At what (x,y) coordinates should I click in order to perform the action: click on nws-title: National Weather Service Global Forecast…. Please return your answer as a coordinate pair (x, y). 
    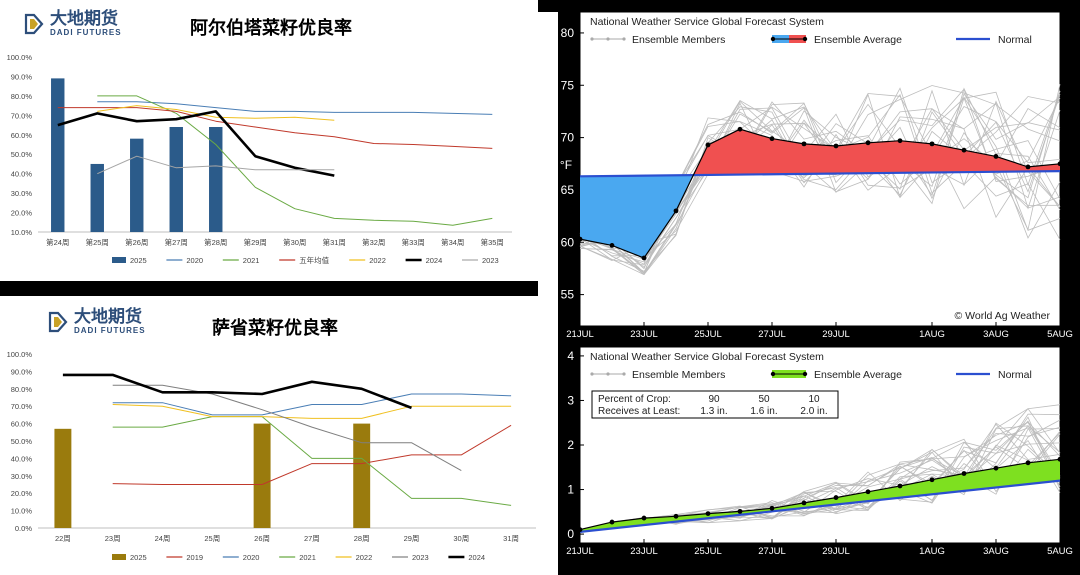
    Looking at the image, I should click on (707, 22).